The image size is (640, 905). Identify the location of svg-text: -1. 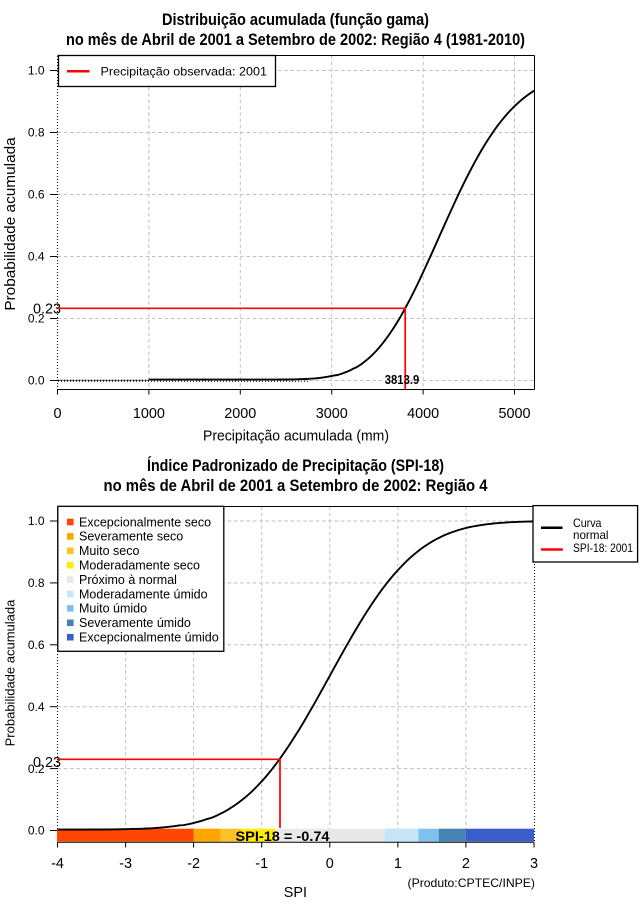
(261, 864).